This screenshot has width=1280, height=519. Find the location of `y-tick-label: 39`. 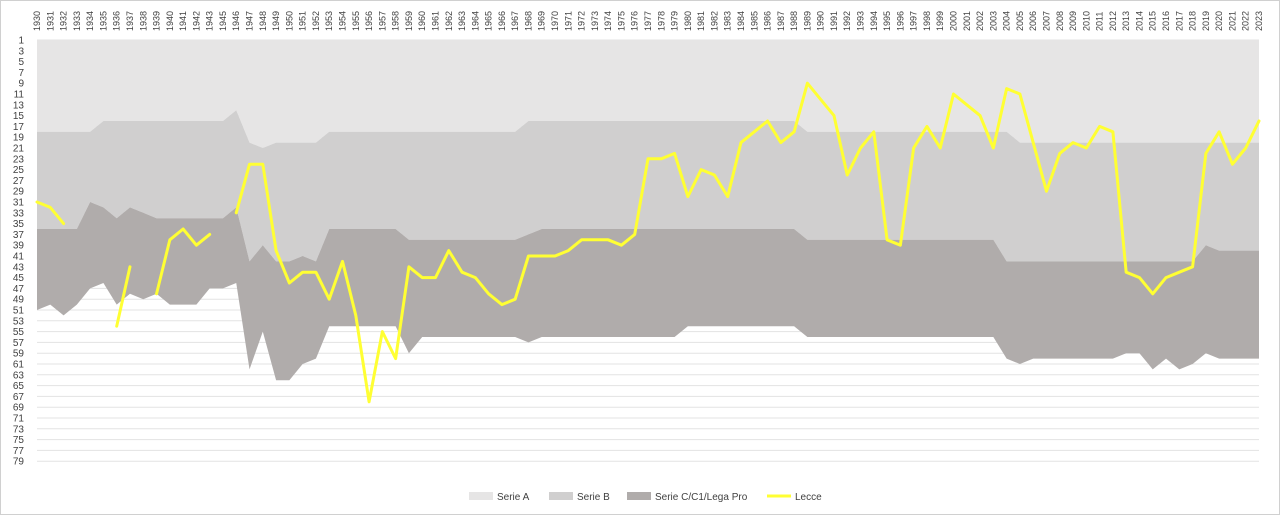

y-tick-label: 39 is located at coordinates (19, 246).